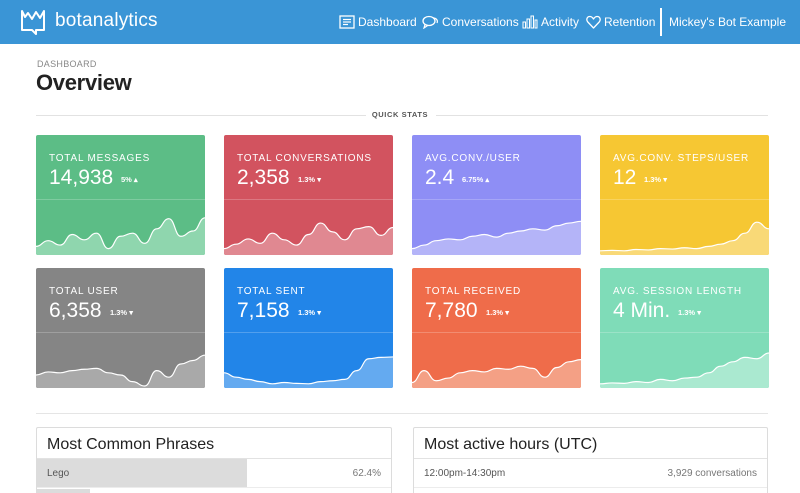  I want to click on active-hour-row: 12:00pm-14:30pm 3,929 conversations, so click(590, 473).